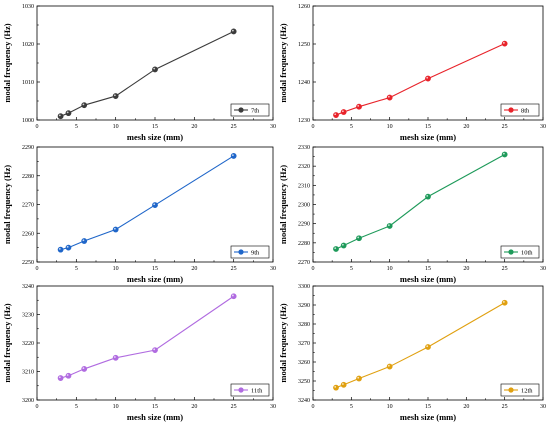 The width and height of the screenshot is (550, 424). Describe the element at coordinates (304, 287) in the screenshot. I see `y-tick-label: 3300` at that location.